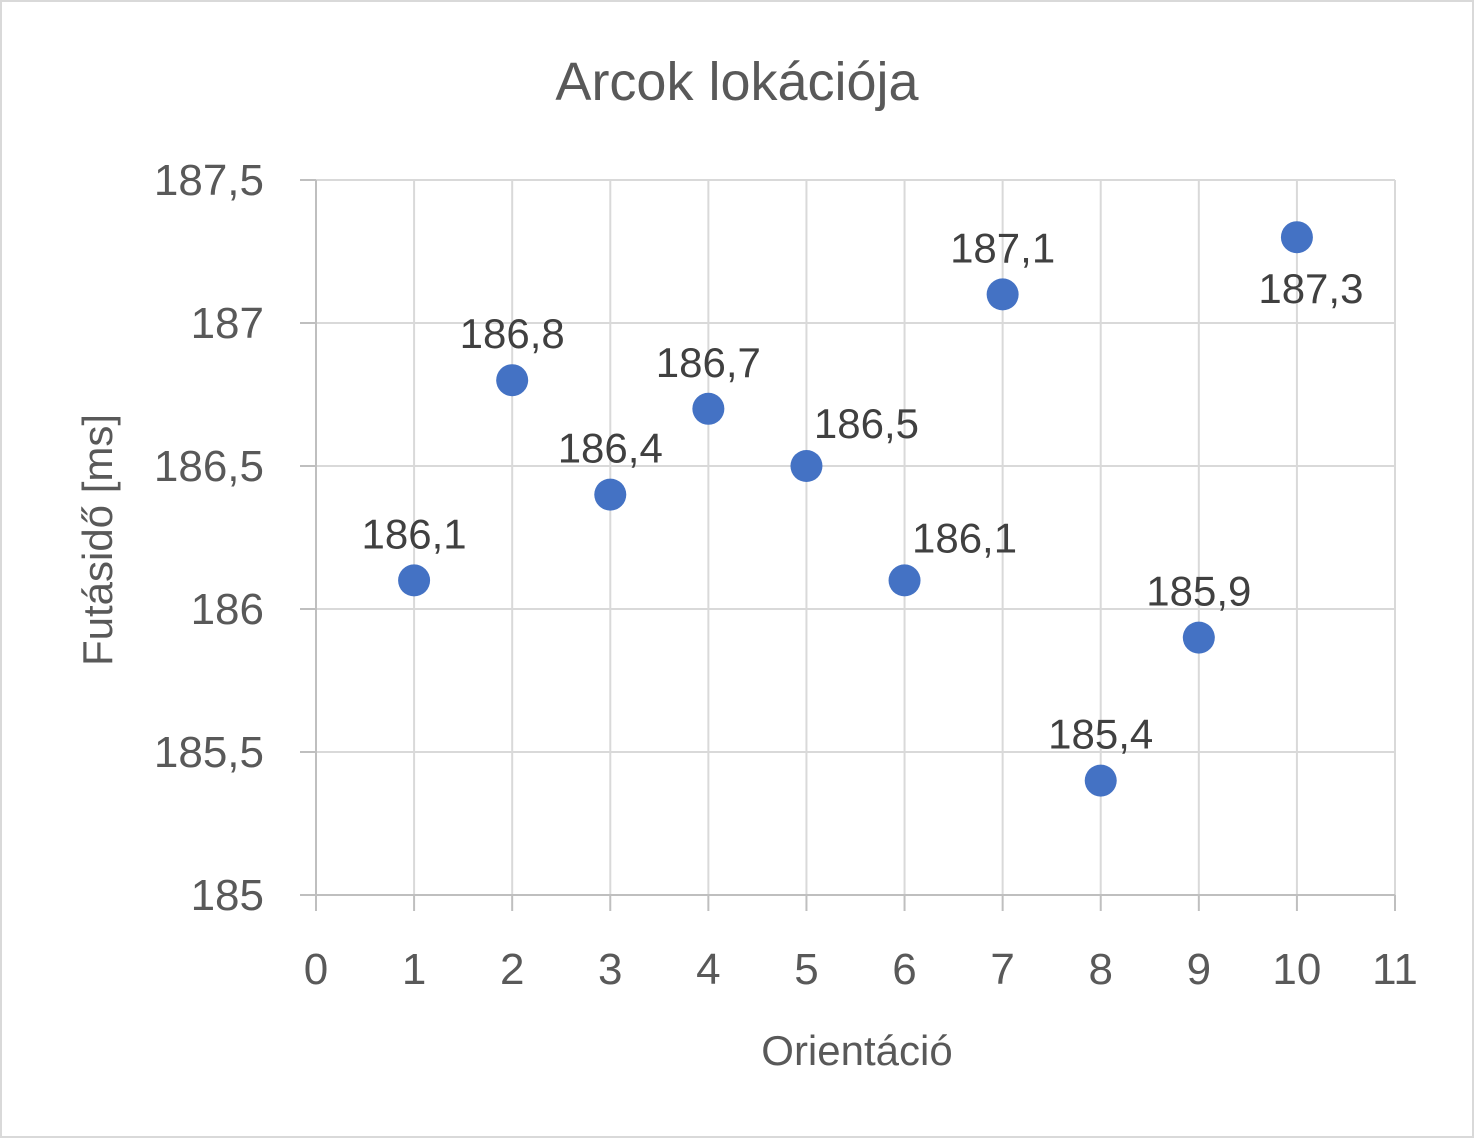  Describe the element at coordinates (856, 1050) in the screenshot. I see `x-axis-title: Orientáció` at that location.